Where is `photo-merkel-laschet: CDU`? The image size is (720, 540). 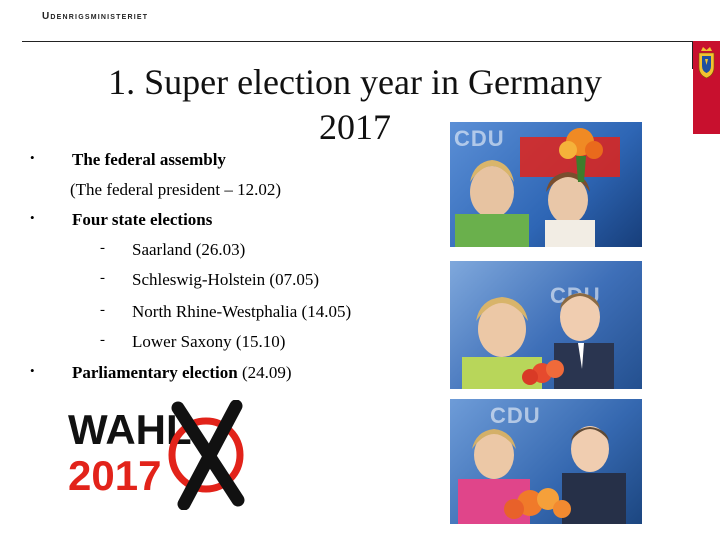 photo-merkel-laschet: CDU is located at coordinates (546, 461).